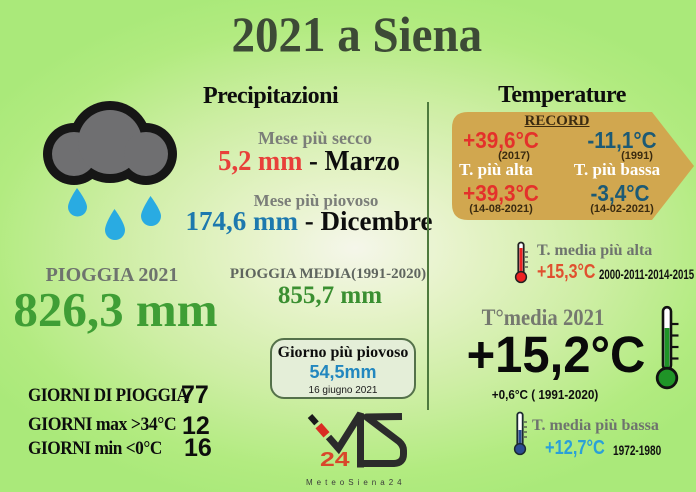  What do you see at coordinates (356, 482) in the screenshot?
I see `svg-text: MeteoSiena24` at bounding box center [356, 482].